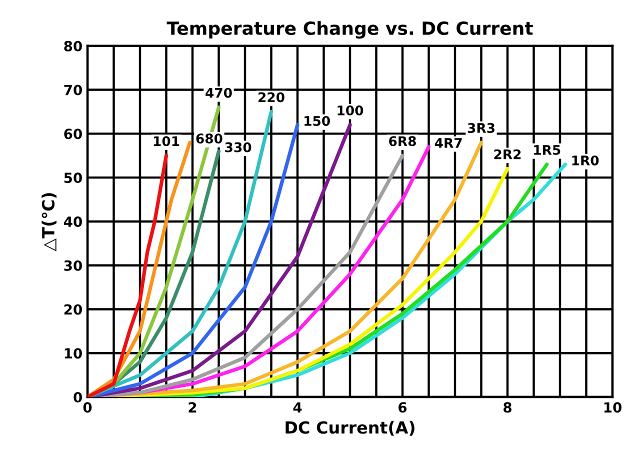  I want to click on chart-title: Temperature Change vs. DC Current, so click(349, 30).